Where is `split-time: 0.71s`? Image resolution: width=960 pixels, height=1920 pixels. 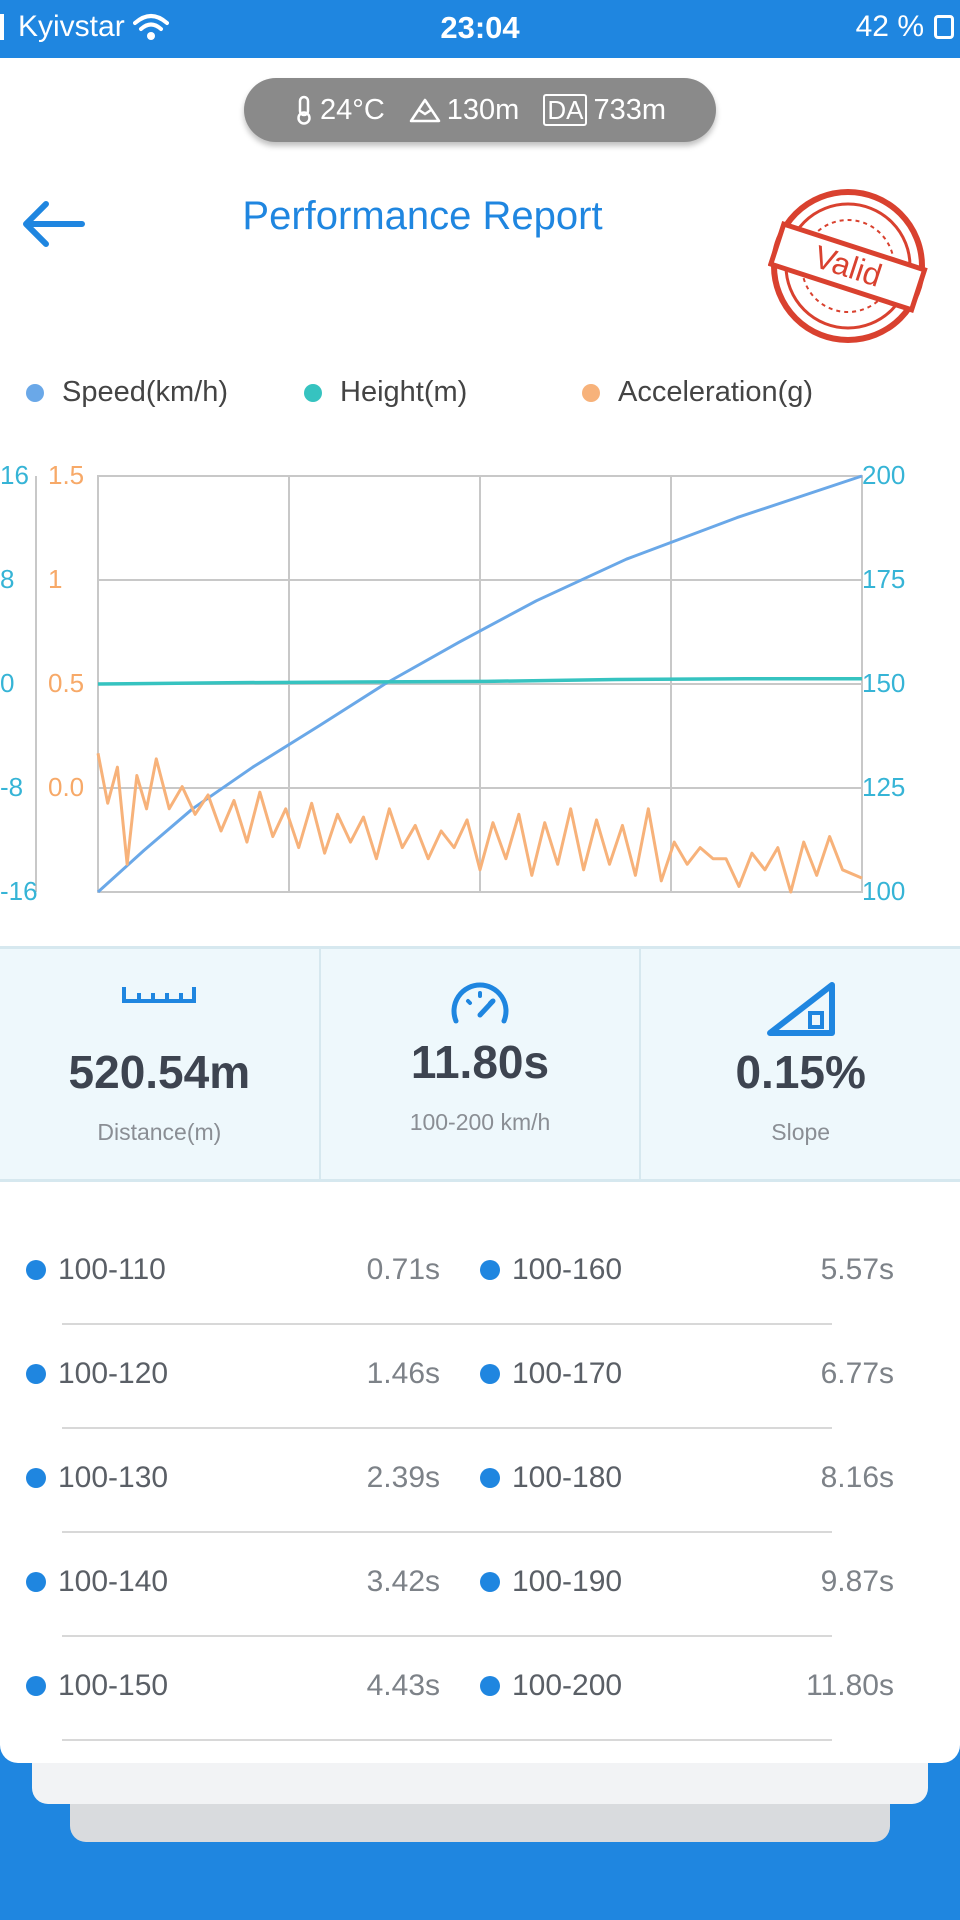 split-time: 0.71s is located at coordinates (403, 1269).